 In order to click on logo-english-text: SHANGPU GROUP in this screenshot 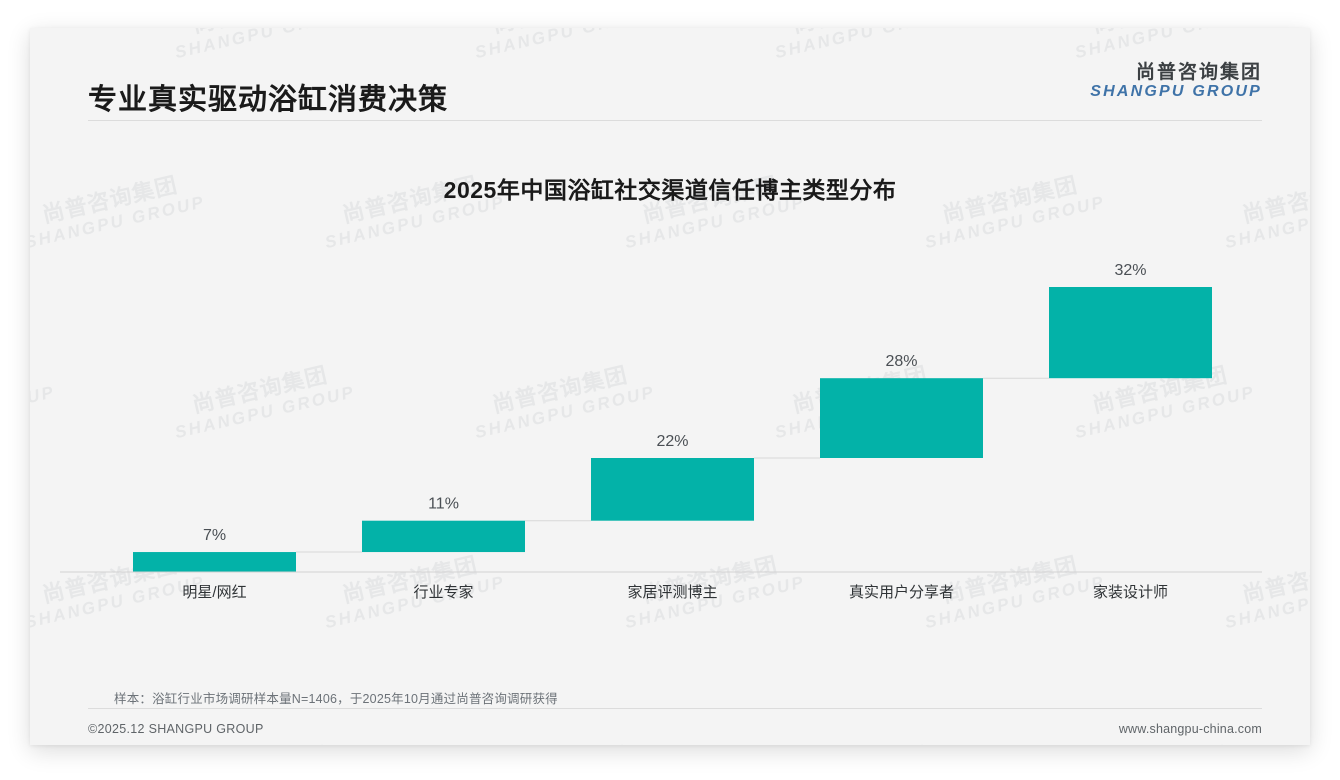, I will do `click(1176, 92)`.